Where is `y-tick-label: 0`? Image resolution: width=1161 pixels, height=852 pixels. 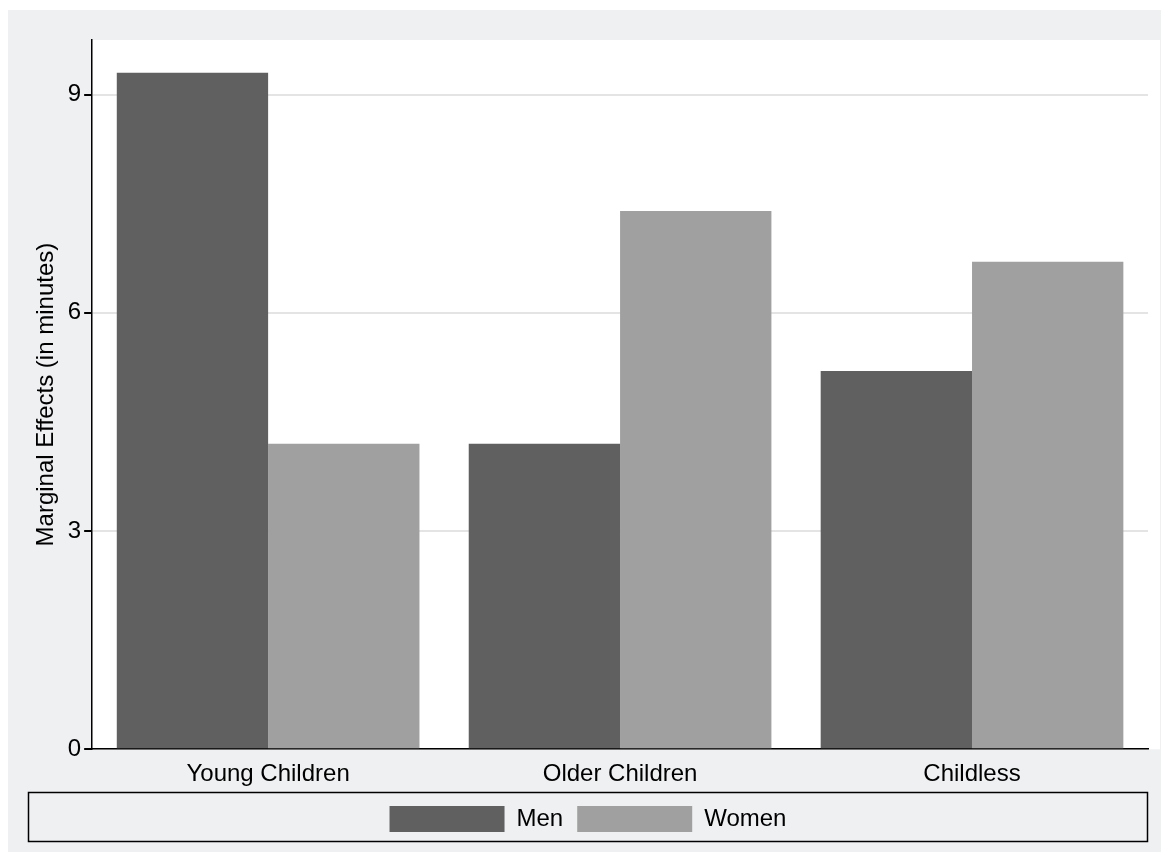 y-tick-label: 0 is located at coordinates (74, 747).